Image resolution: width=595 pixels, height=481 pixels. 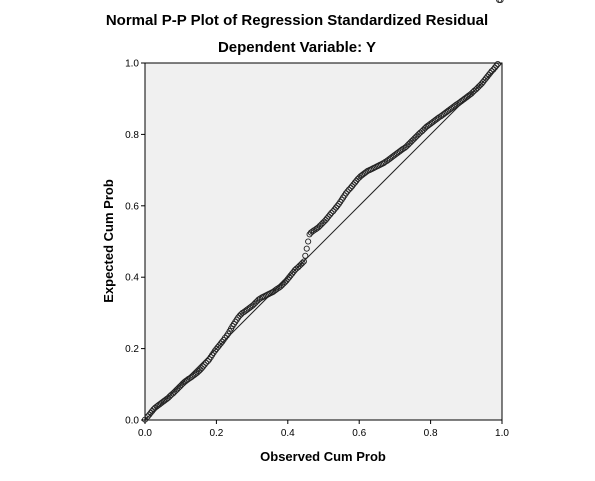 What do you see at coordinates (132, 349) in the screenshot?
I see `y-tick-label: 0.2` at bounding box center [132, 349].